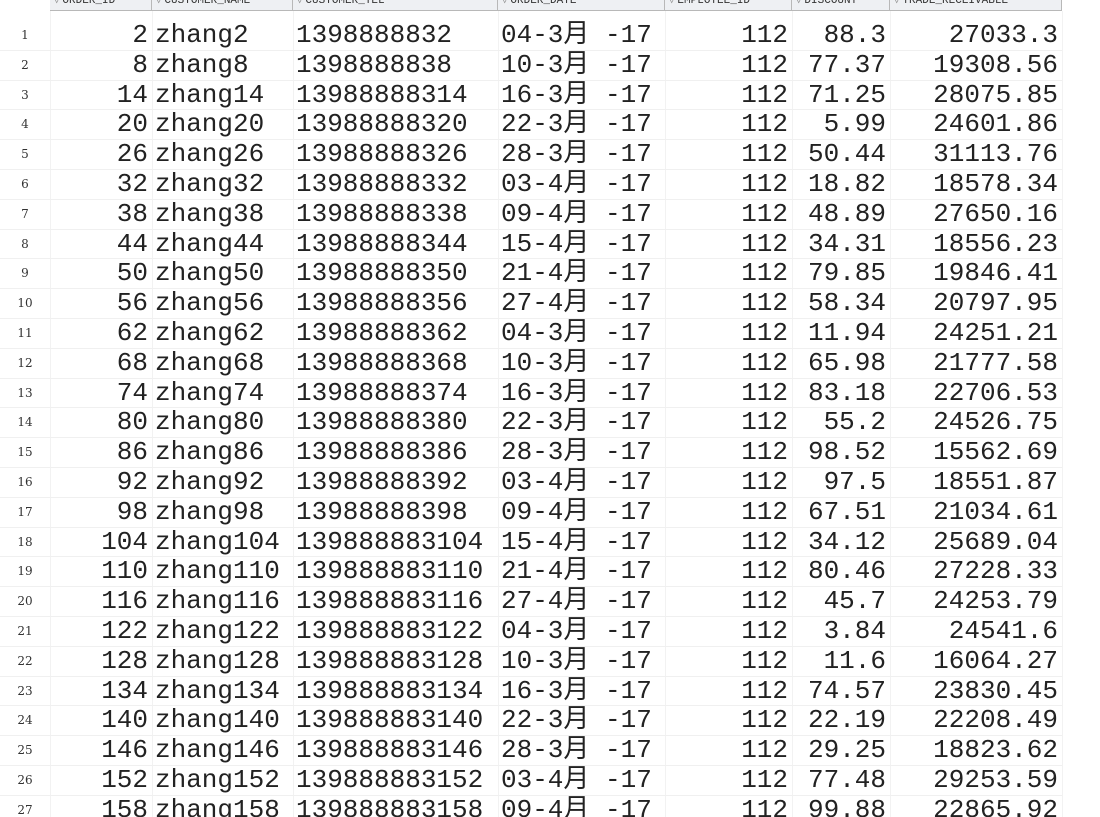 Image resolution: width=1100 pixels, height=817 pixels. What do you see at coordinates (382, 362) in the screenshot?
I see `cell: 13988888368` at bounding box center [382, 362].